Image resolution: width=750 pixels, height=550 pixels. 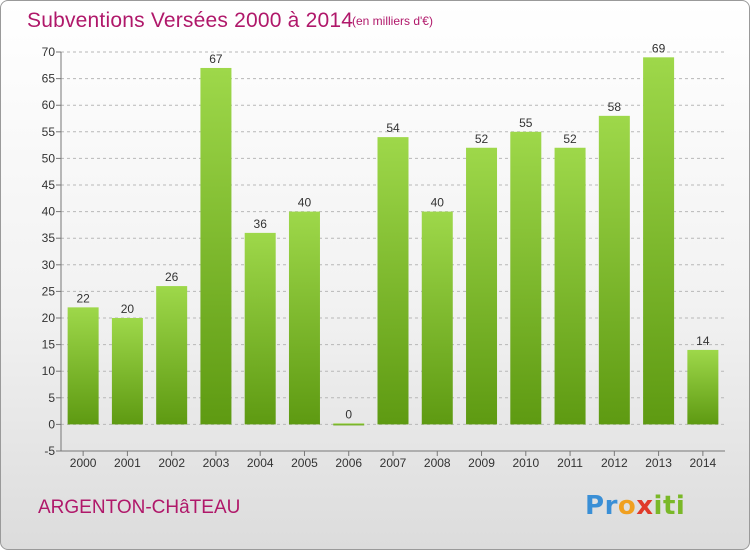 What do you see at coordinates (482, 286) in the screenshot?
I see `bar-2009` at bounding box center [482, 286].